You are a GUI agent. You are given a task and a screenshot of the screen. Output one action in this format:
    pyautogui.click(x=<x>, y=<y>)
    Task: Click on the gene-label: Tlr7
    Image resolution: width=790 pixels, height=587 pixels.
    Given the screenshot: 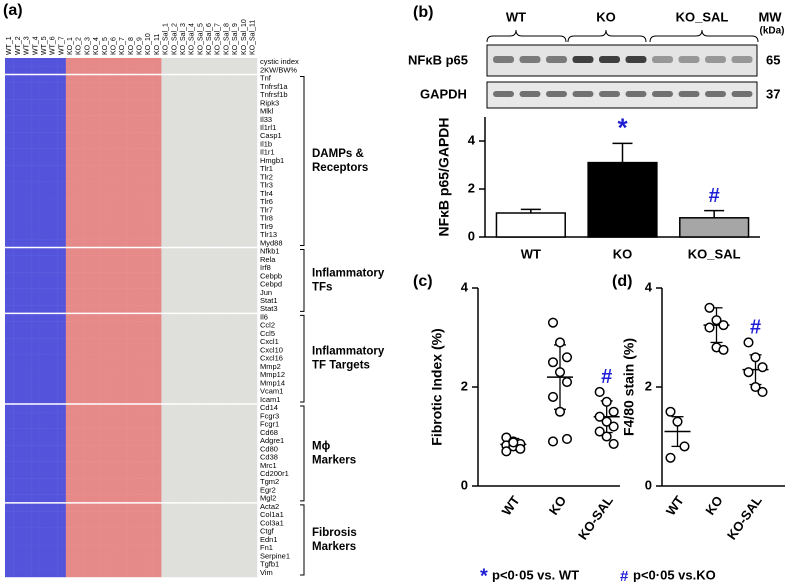 What is the action you would take?
    pyautogui.click(x=266, y=209)
    